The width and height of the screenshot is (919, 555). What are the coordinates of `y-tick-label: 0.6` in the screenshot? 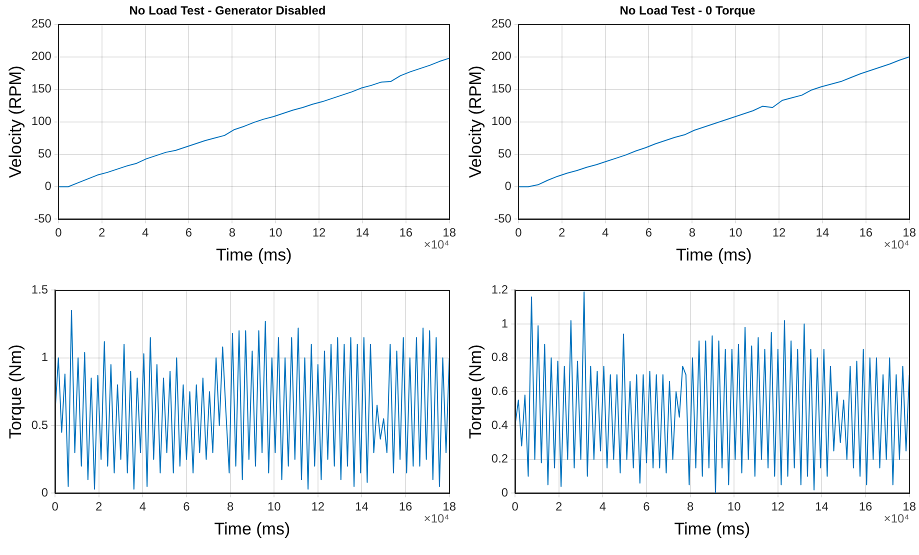 It's located at (499, 391).